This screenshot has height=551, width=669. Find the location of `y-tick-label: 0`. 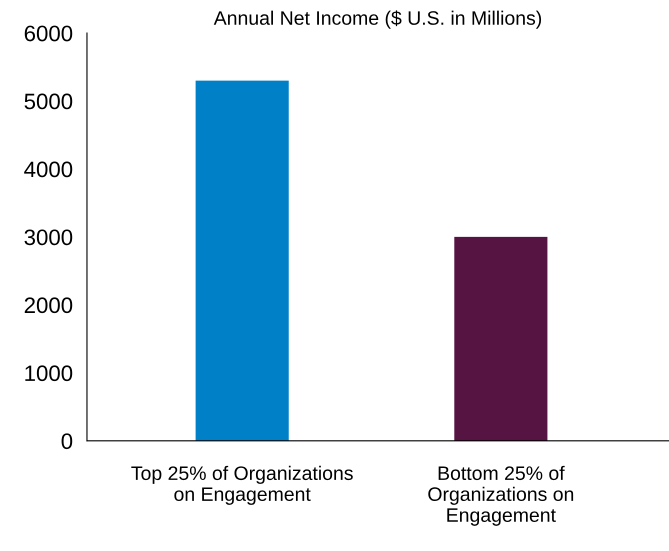

y-tick-label: 0 is located at coordinates (67, 441).